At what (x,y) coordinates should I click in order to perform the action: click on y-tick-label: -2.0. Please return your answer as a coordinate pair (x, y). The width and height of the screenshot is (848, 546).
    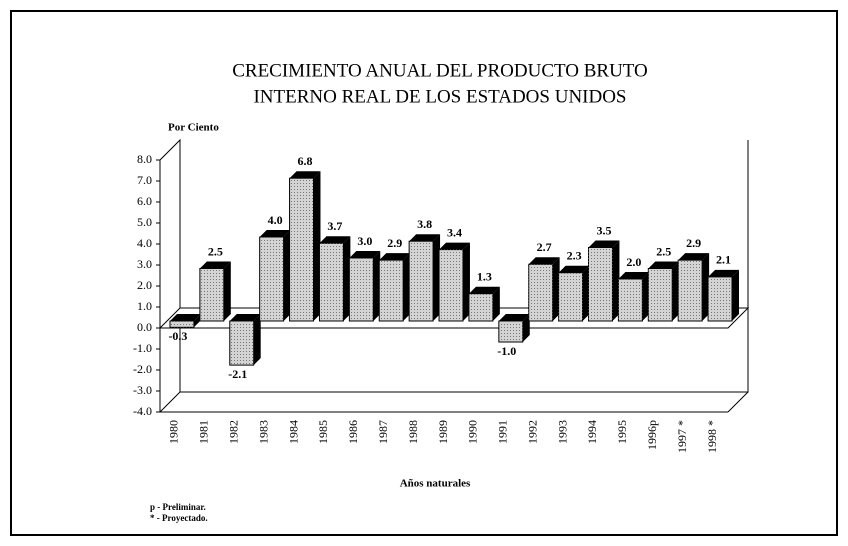
    Looking at the image, I should click on (142, 369).